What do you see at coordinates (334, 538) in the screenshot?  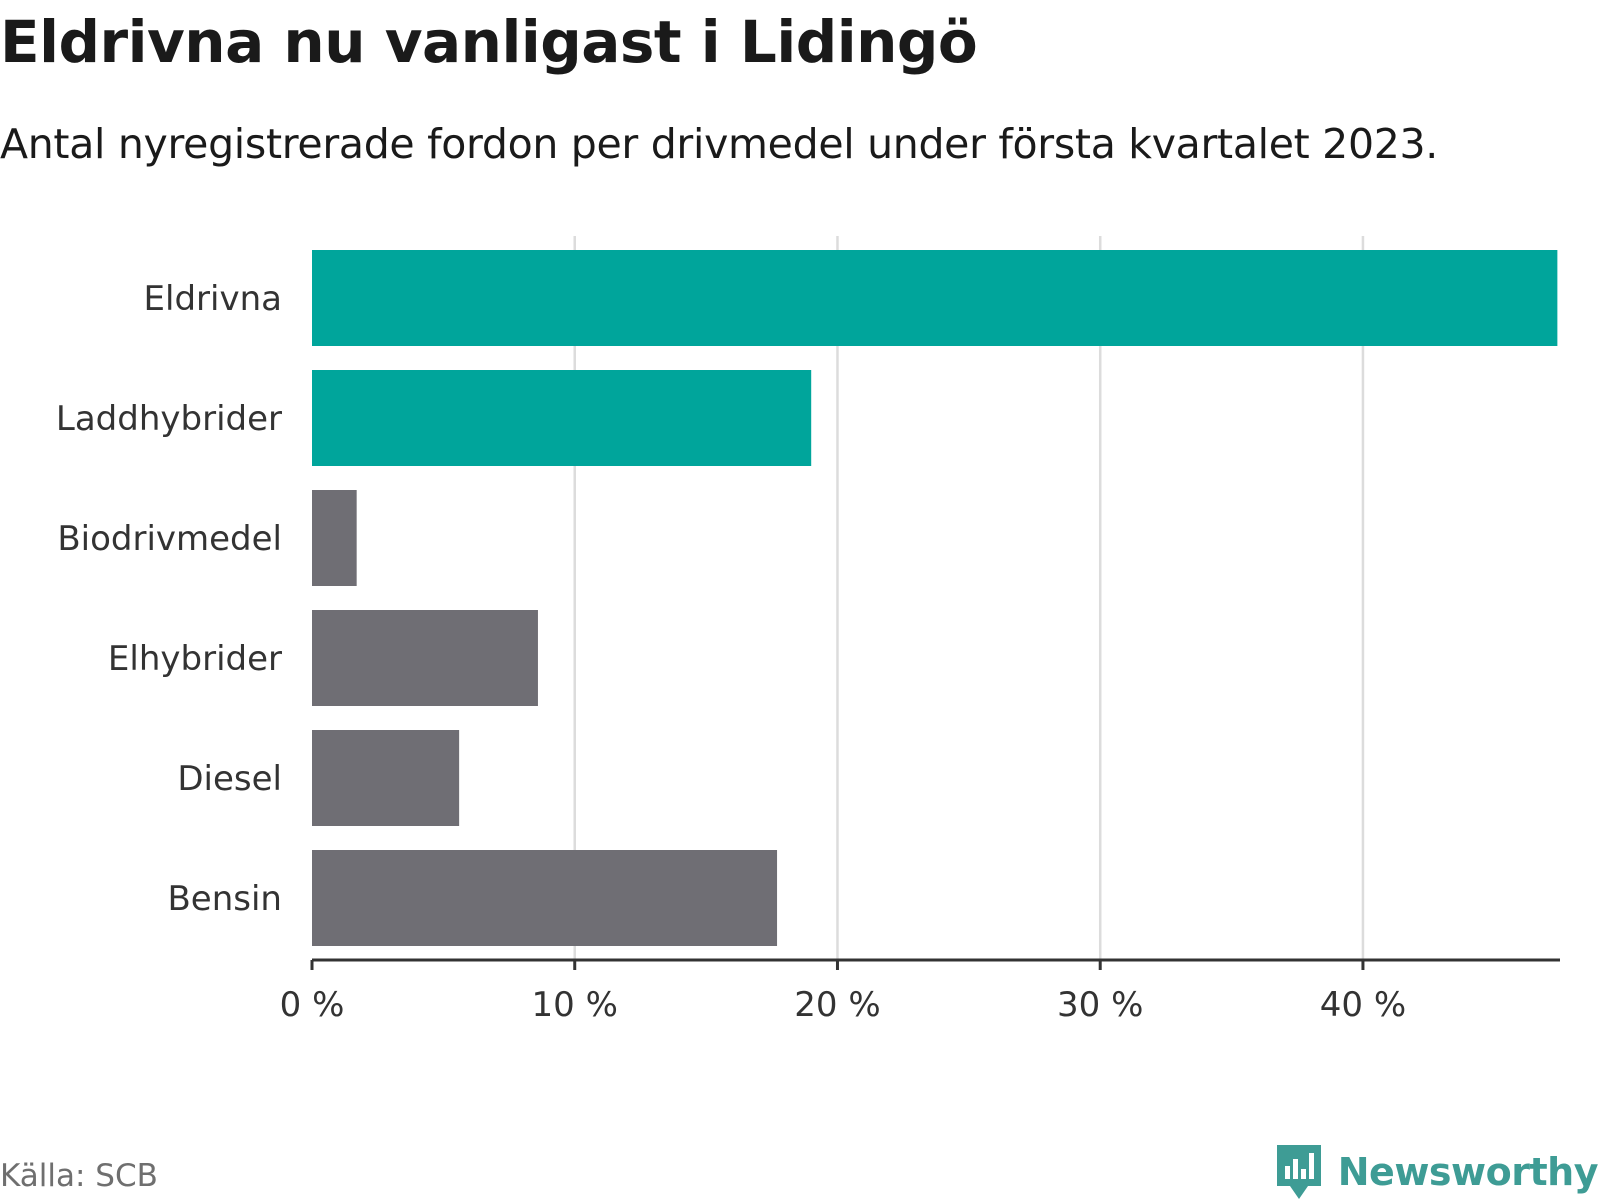 I see `bar-biodrivmedel` at bounding box center [334, 538].